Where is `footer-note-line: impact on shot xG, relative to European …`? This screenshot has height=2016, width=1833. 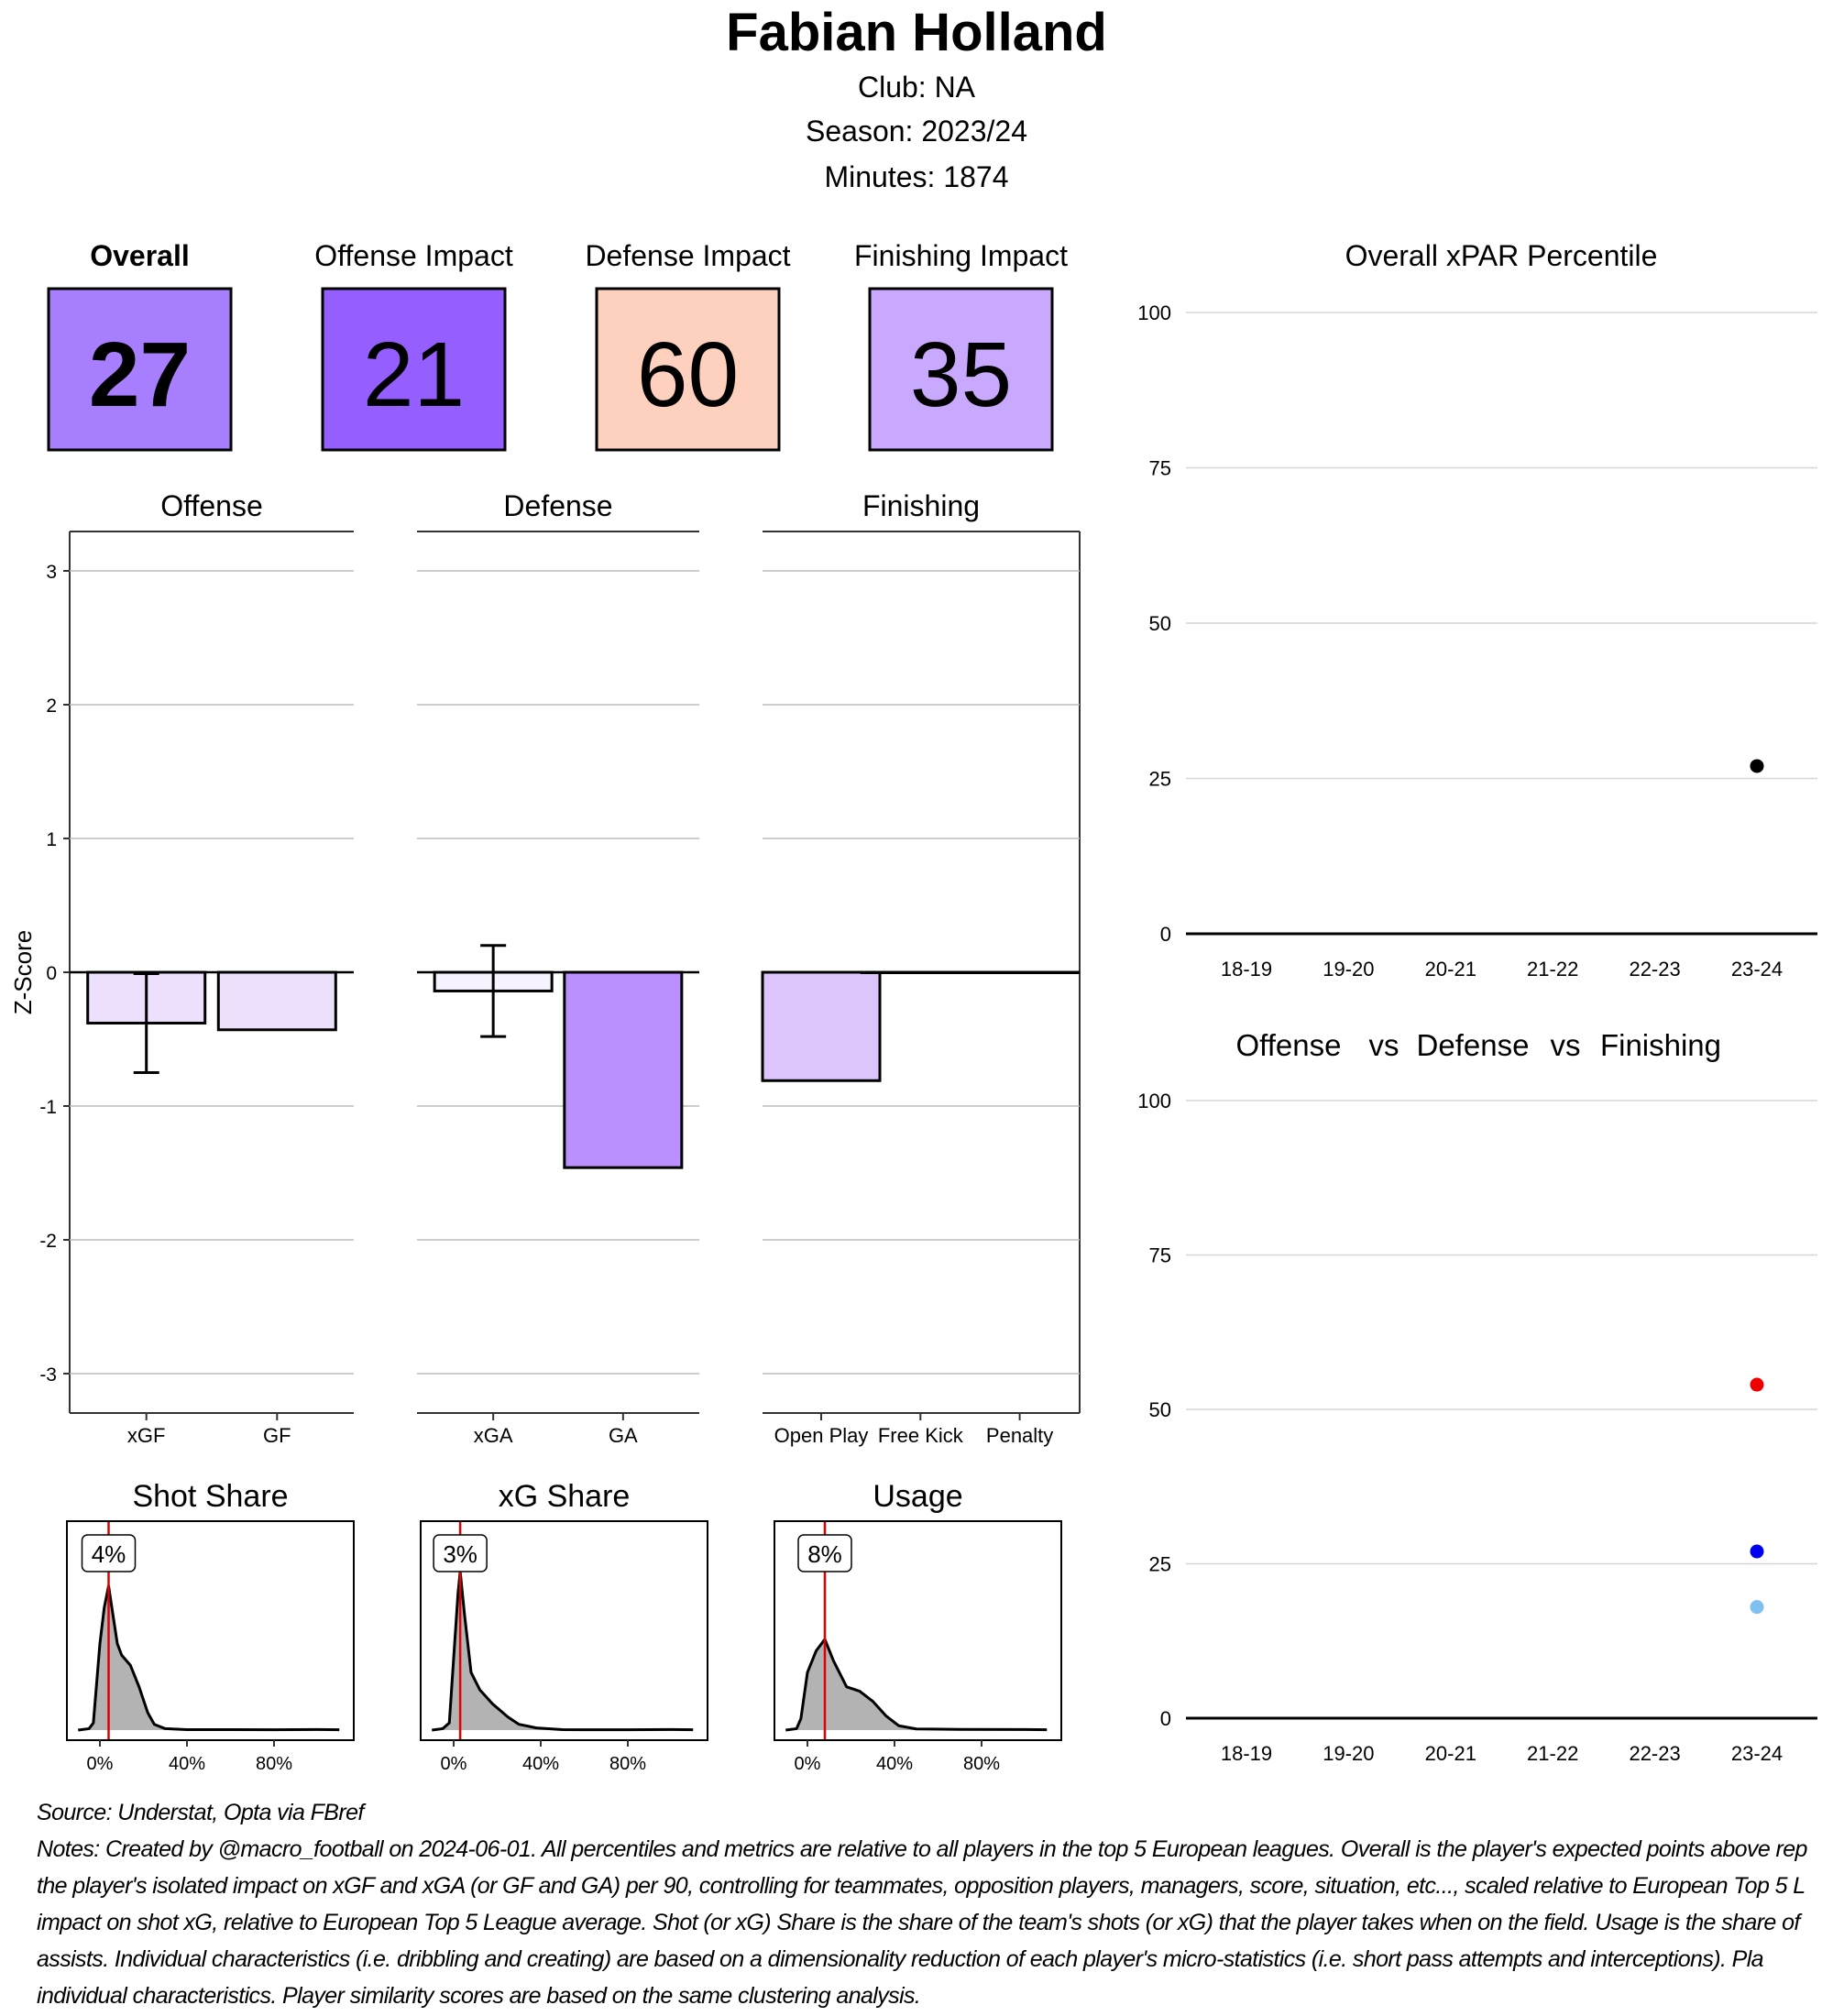 footer-note-line: impact on shot xG, relative to European … is located at coordinates (918, 1922).